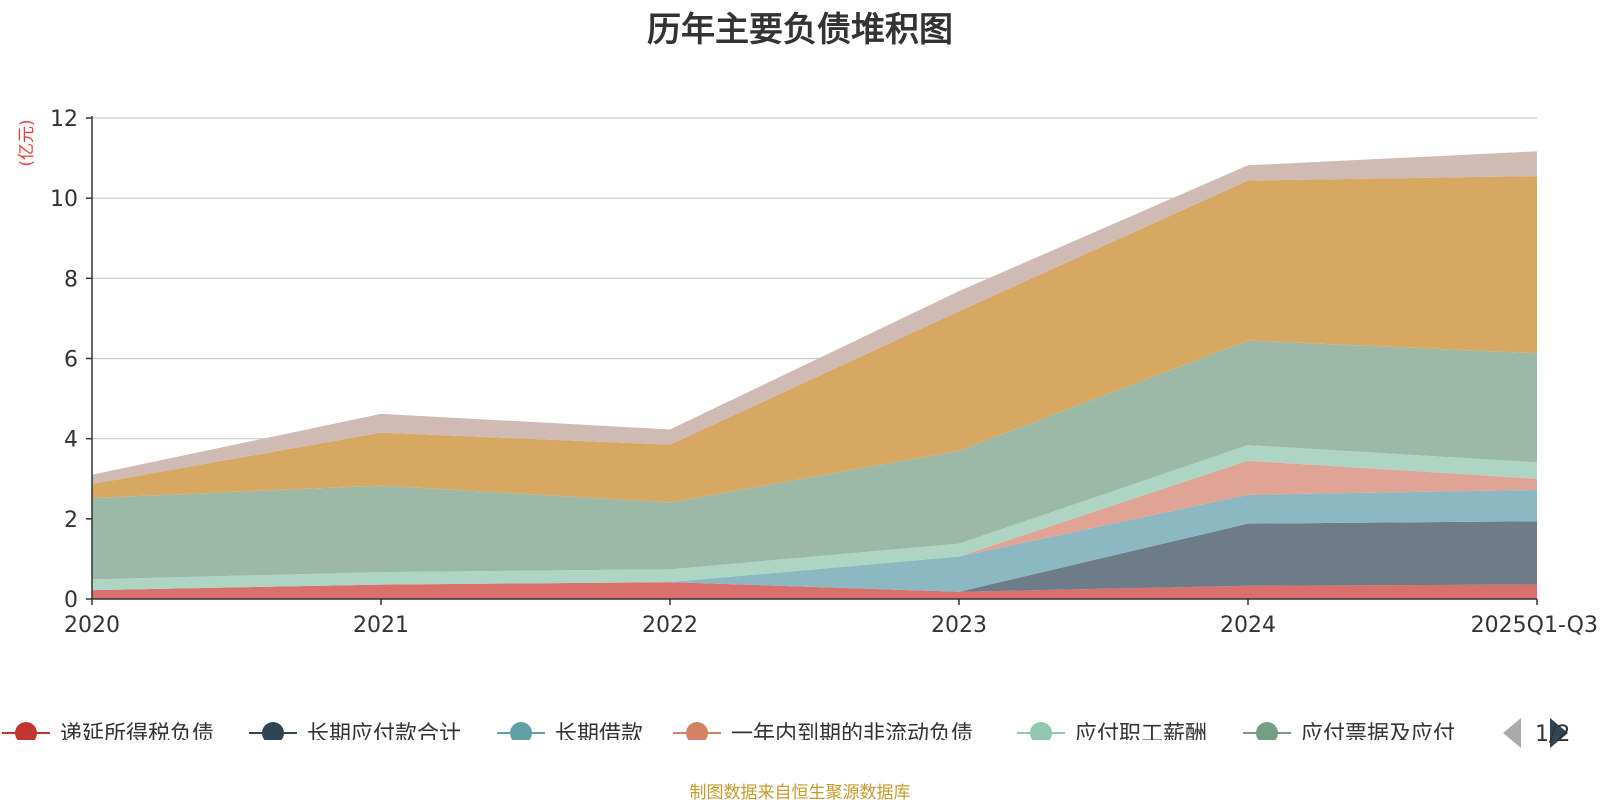 The width and height of the screenshot is (1600, 803). I want to click on legend-label: 长期借款, so click(599, 734).